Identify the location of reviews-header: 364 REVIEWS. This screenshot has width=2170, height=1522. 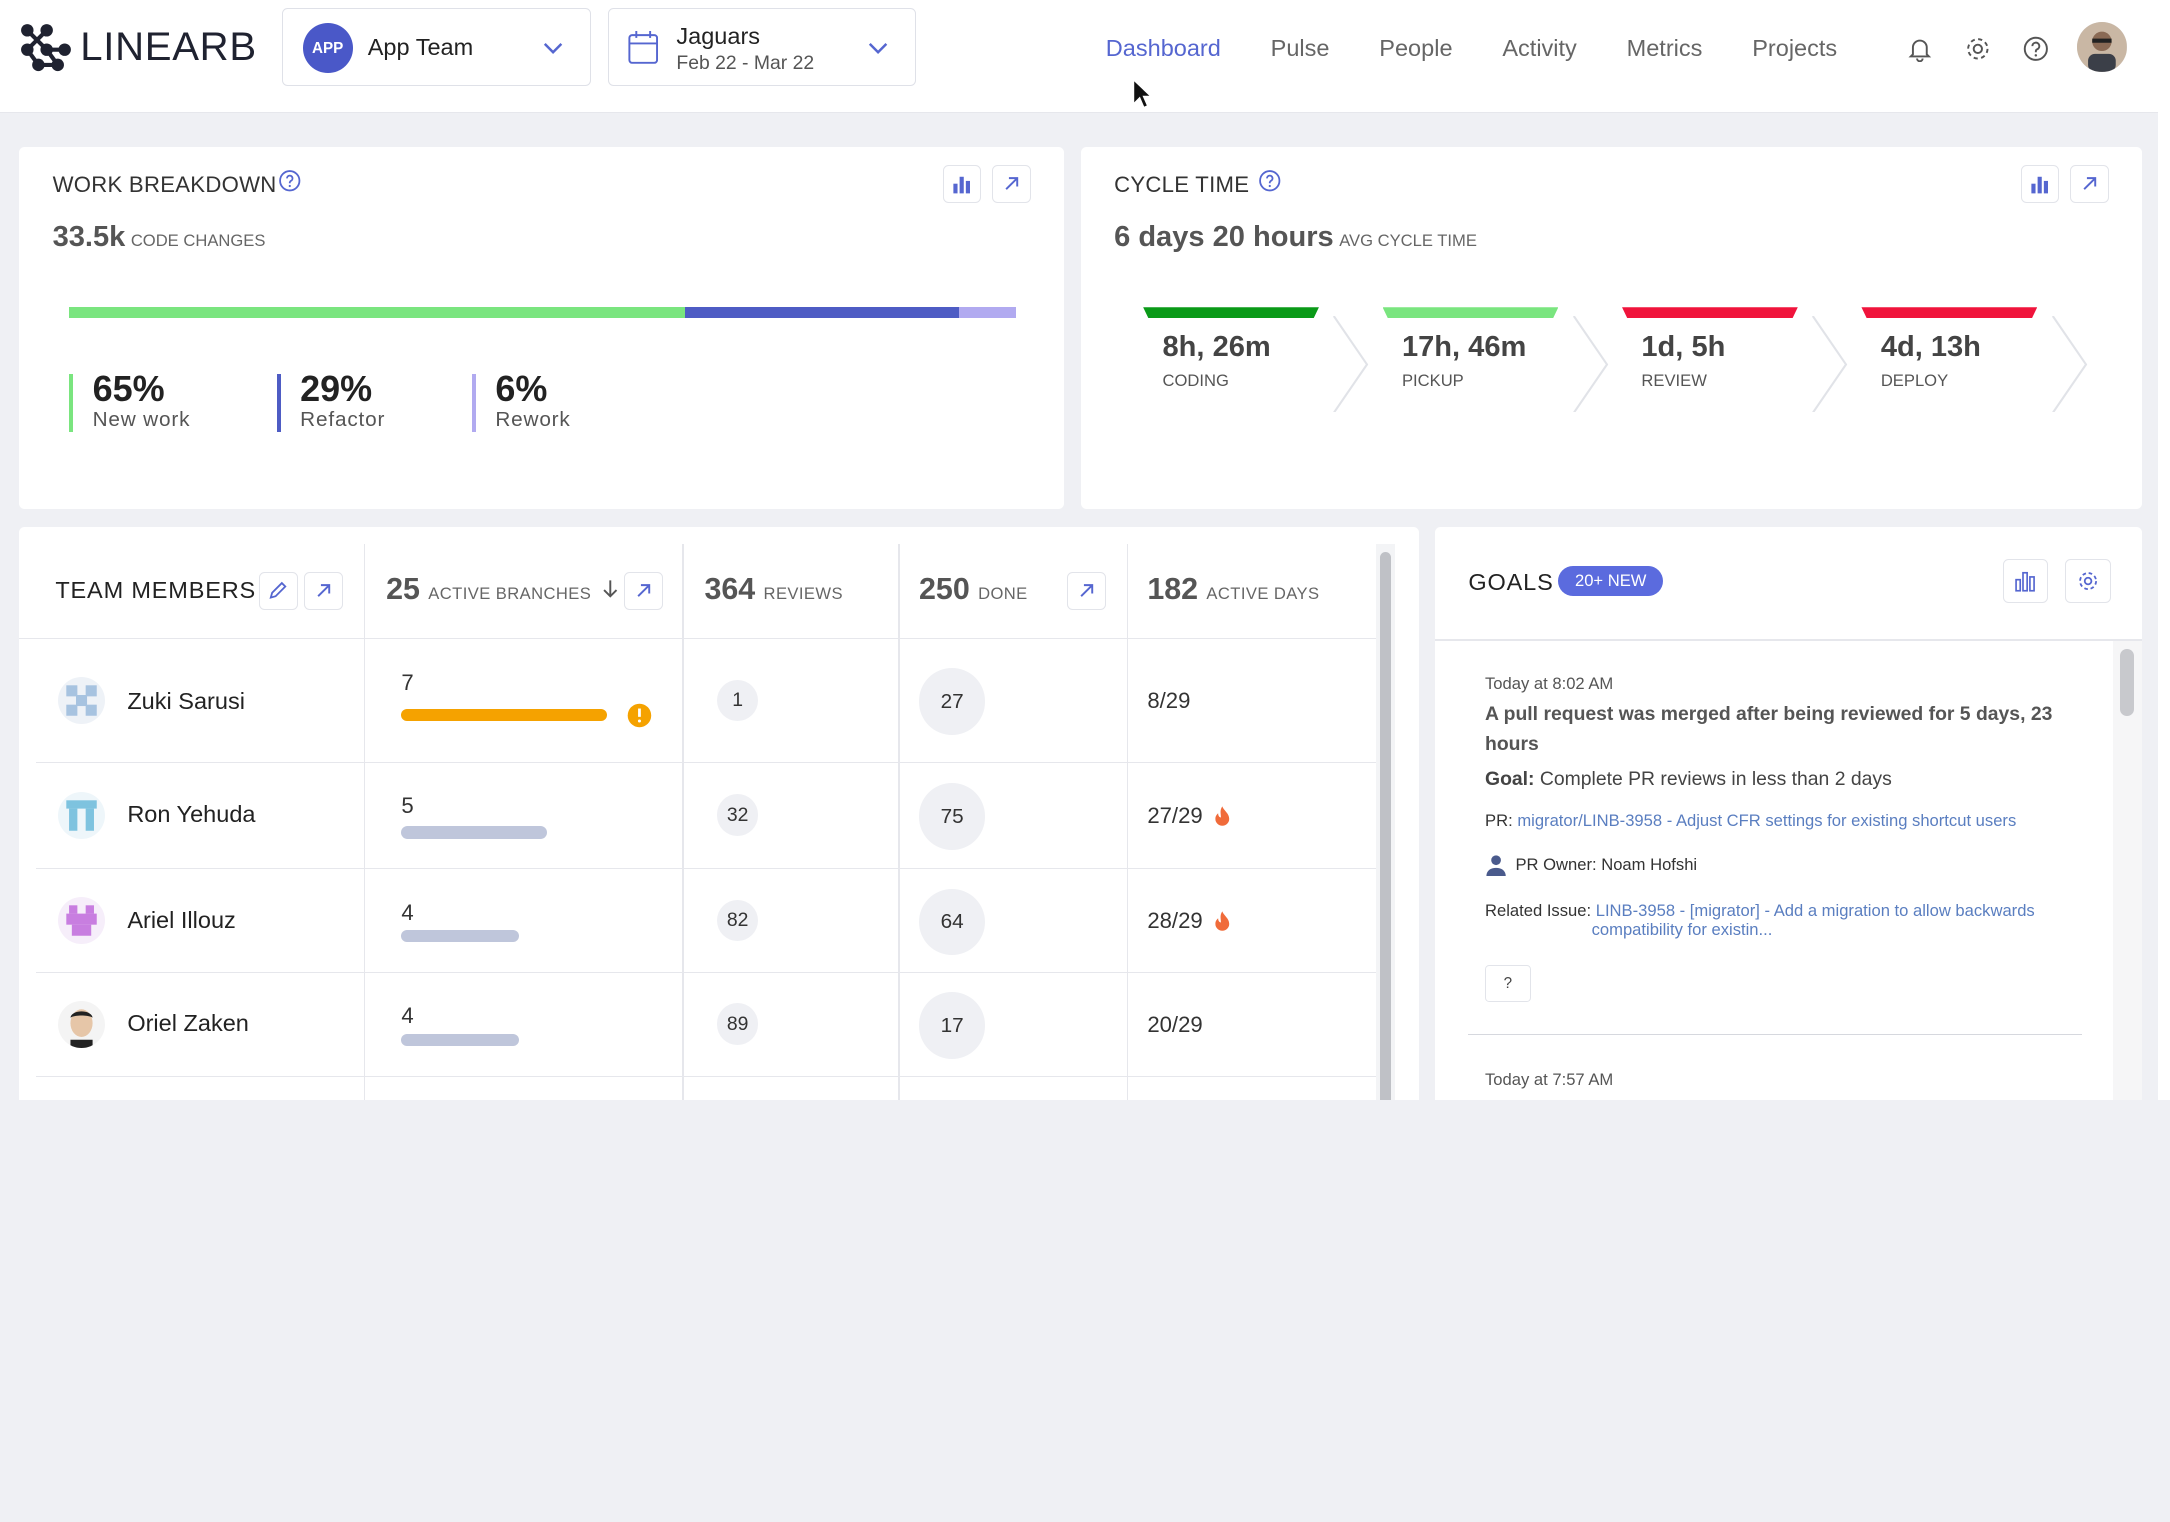
(773, 589).